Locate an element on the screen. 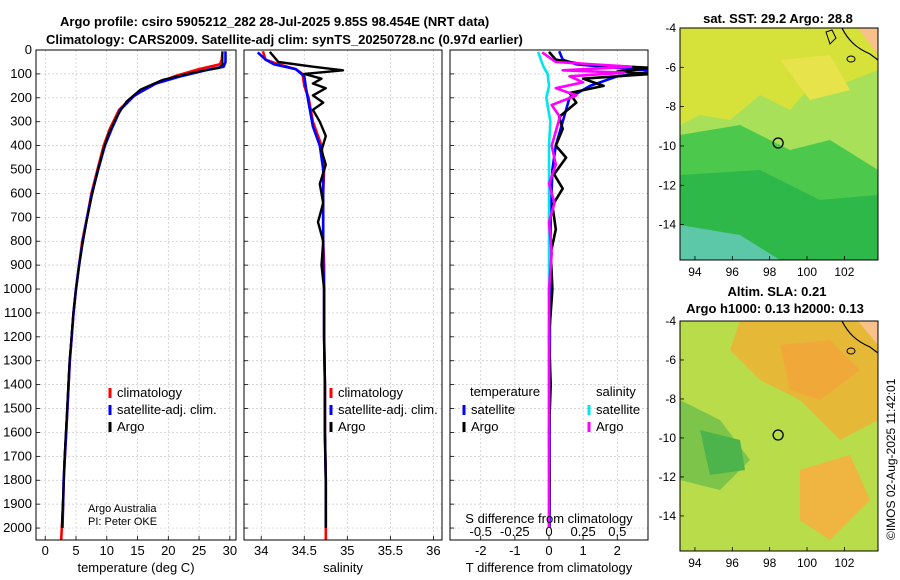 This screenshot has width=900, height=580. m2-axes-ytick-label-4: -12 is located at coordinates (668, 477).